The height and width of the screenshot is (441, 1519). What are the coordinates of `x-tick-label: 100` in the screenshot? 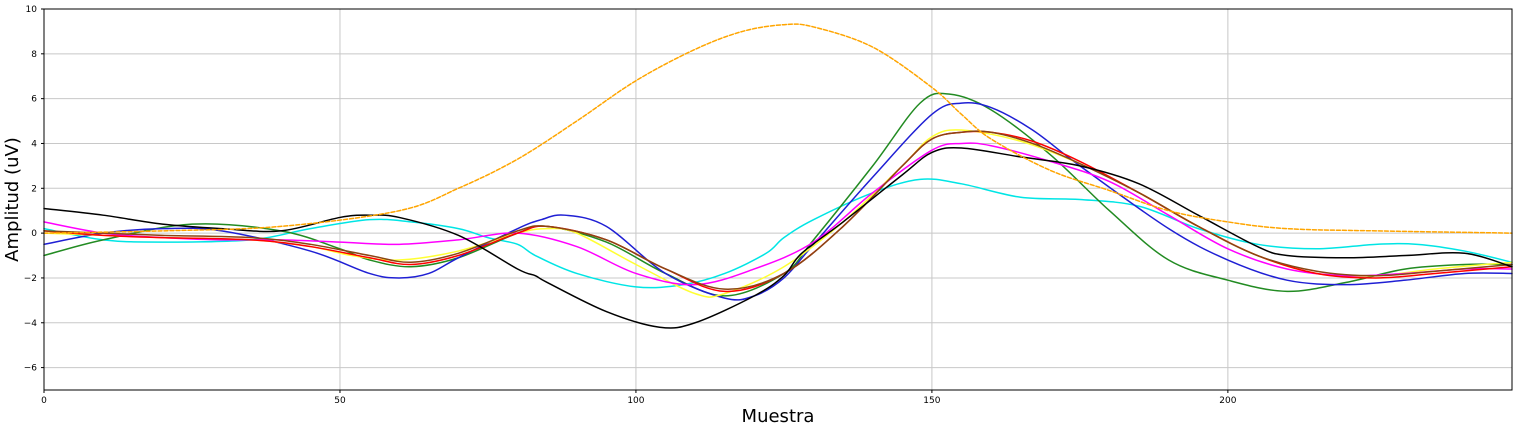 It's located at (635, 401).